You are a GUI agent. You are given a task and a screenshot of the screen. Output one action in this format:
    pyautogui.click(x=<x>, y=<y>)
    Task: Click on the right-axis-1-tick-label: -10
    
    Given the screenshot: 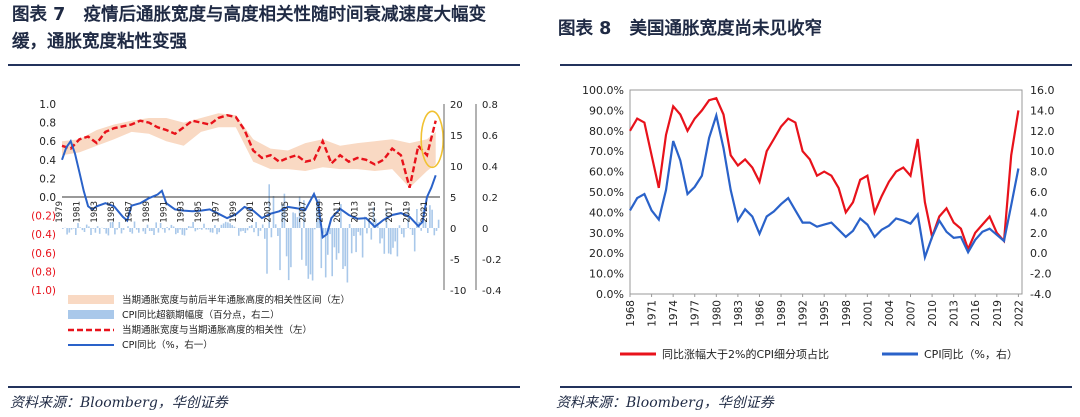 What is the action you would take?
    pyautogui.click(x=458, y=291)
    